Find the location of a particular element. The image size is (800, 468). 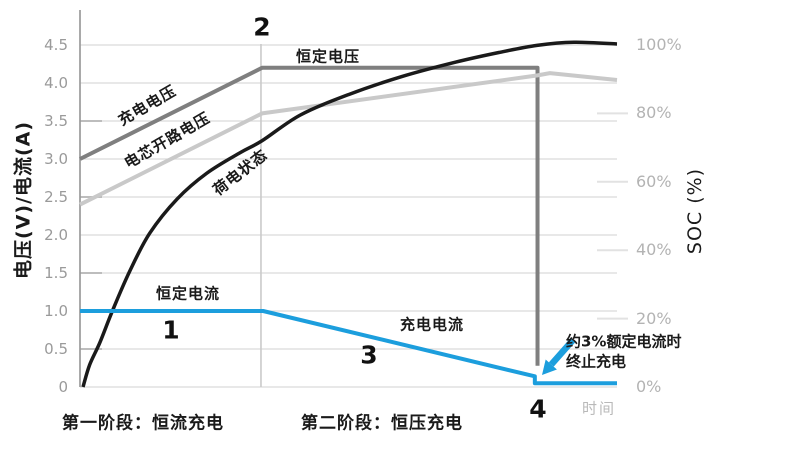

x-axis-title: 时间 is located at coordinates (599, 408).